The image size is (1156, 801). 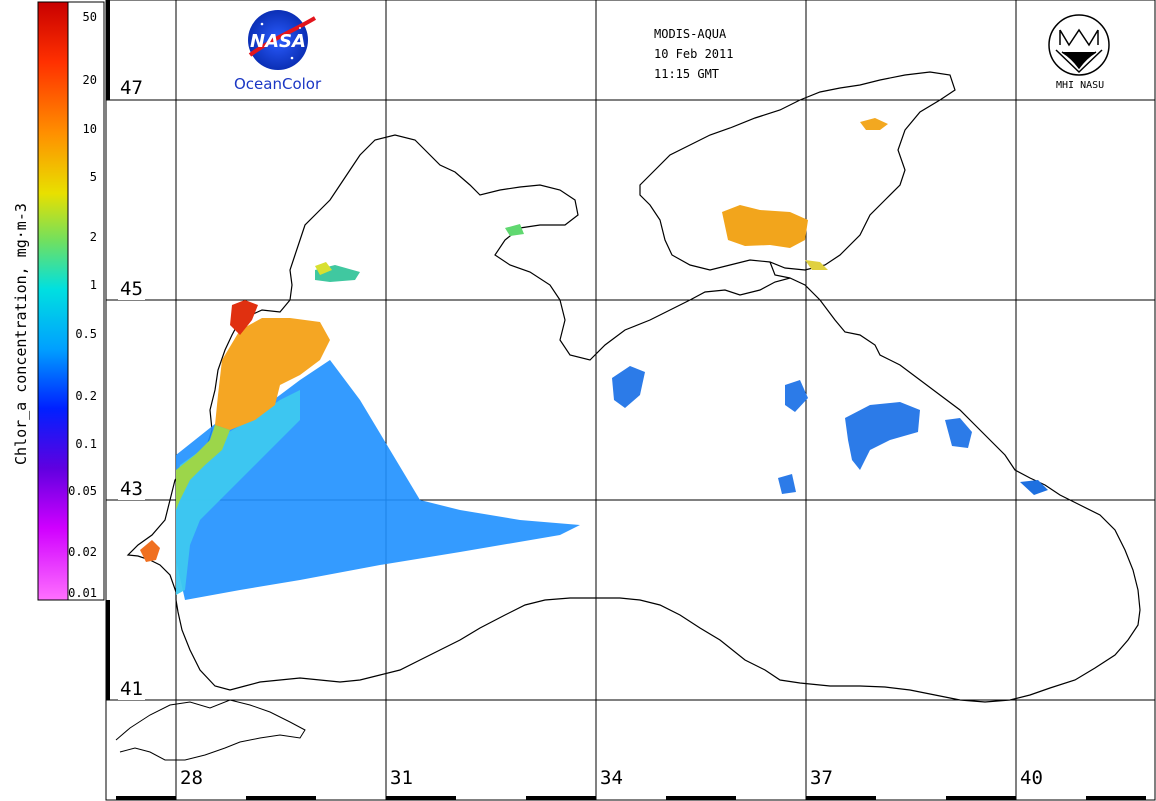 What do you see at coordinates (272, 374) in the screenshot?
I see `nearshore-orange-area` at bounding box center [272, 374].